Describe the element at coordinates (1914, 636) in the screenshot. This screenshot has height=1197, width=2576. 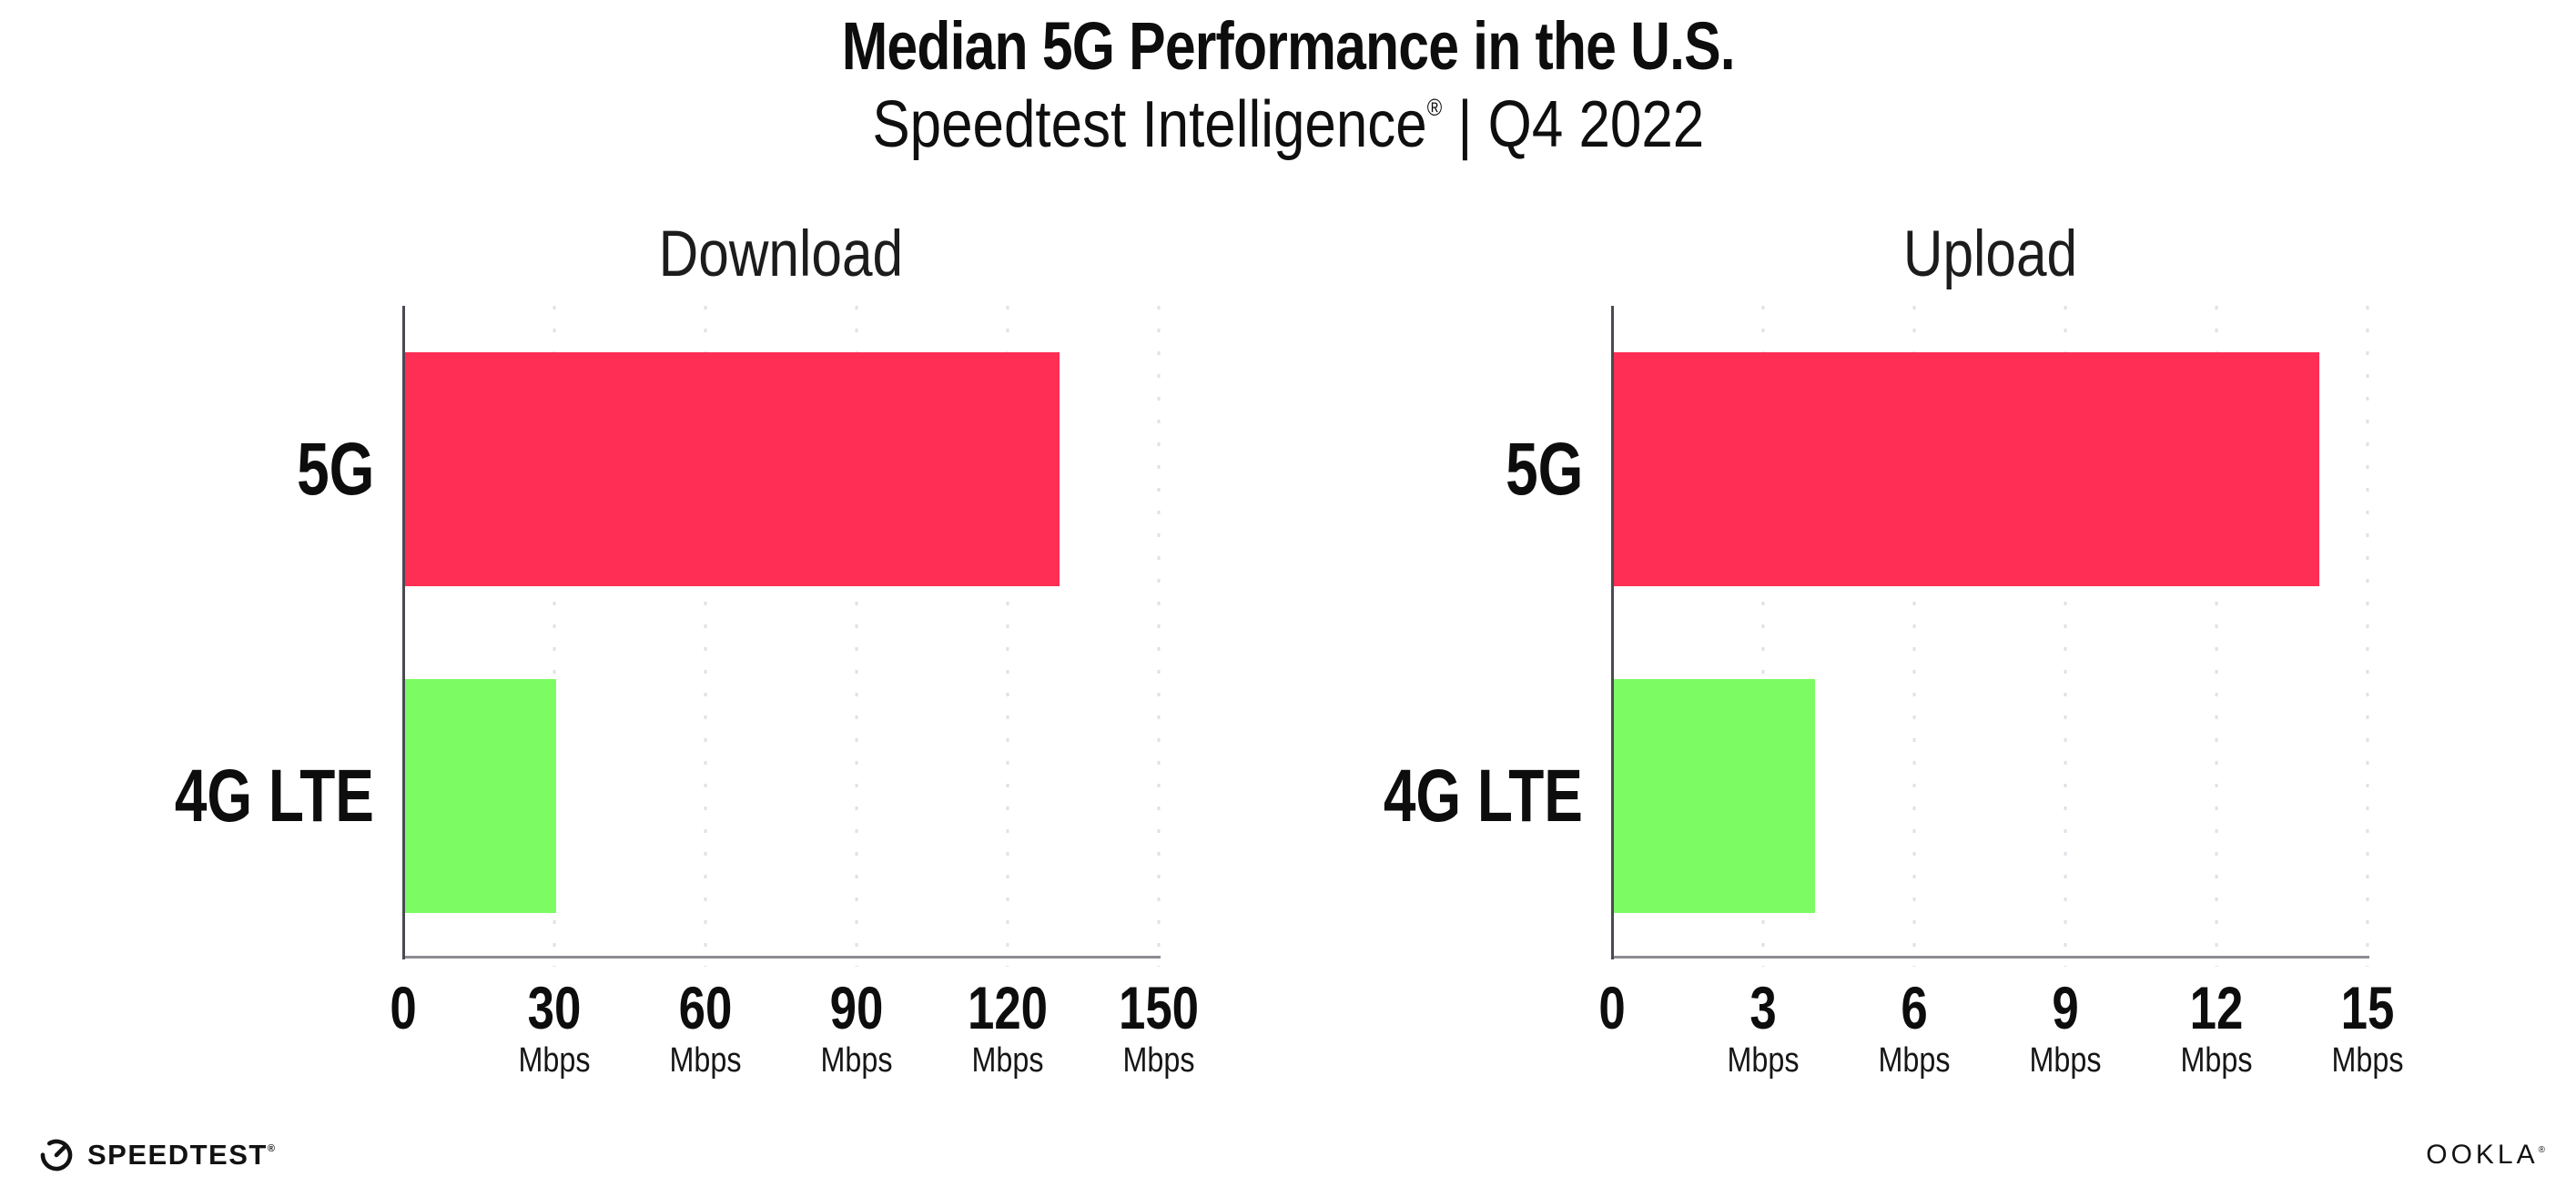
I see `gridline-6-mbps` at that location.